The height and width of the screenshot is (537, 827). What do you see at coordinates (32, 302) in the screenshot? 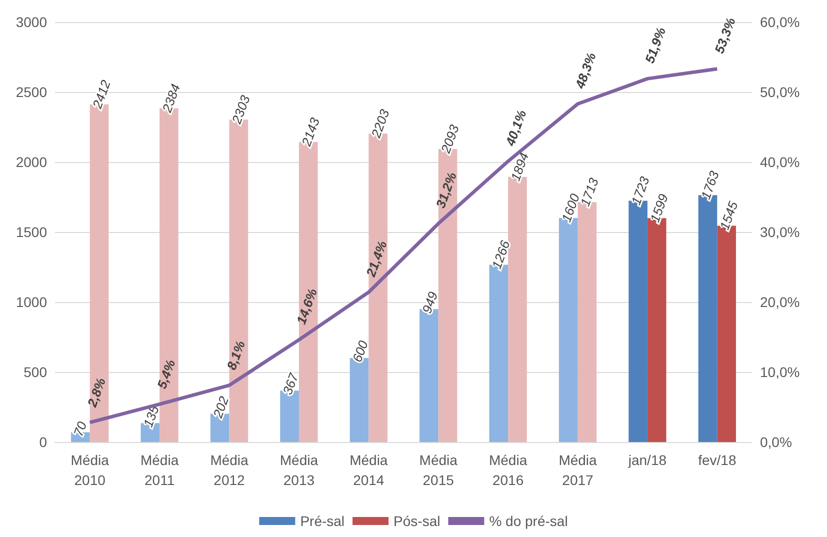
I see `y-tick-label: 1000` at bounding box center [32, 302].